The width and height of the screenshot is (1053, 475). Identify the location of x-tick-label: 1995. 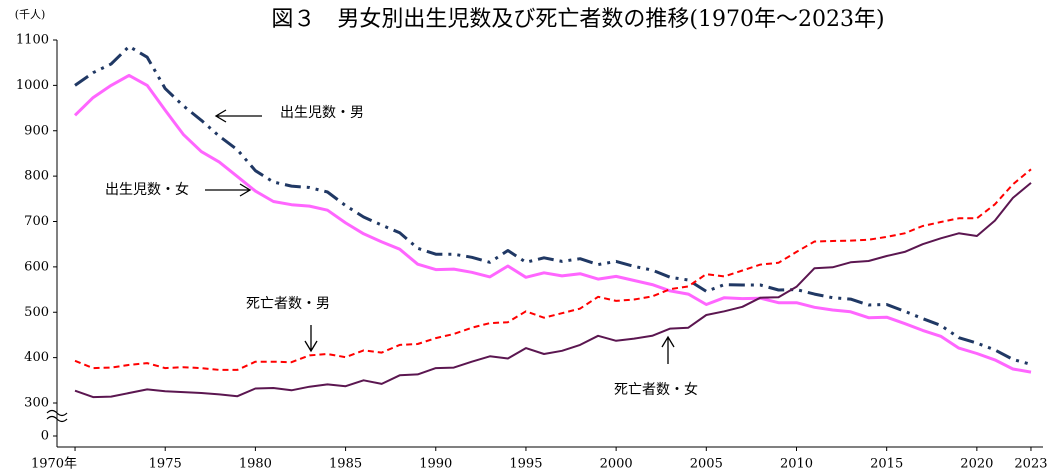
(525, 464).